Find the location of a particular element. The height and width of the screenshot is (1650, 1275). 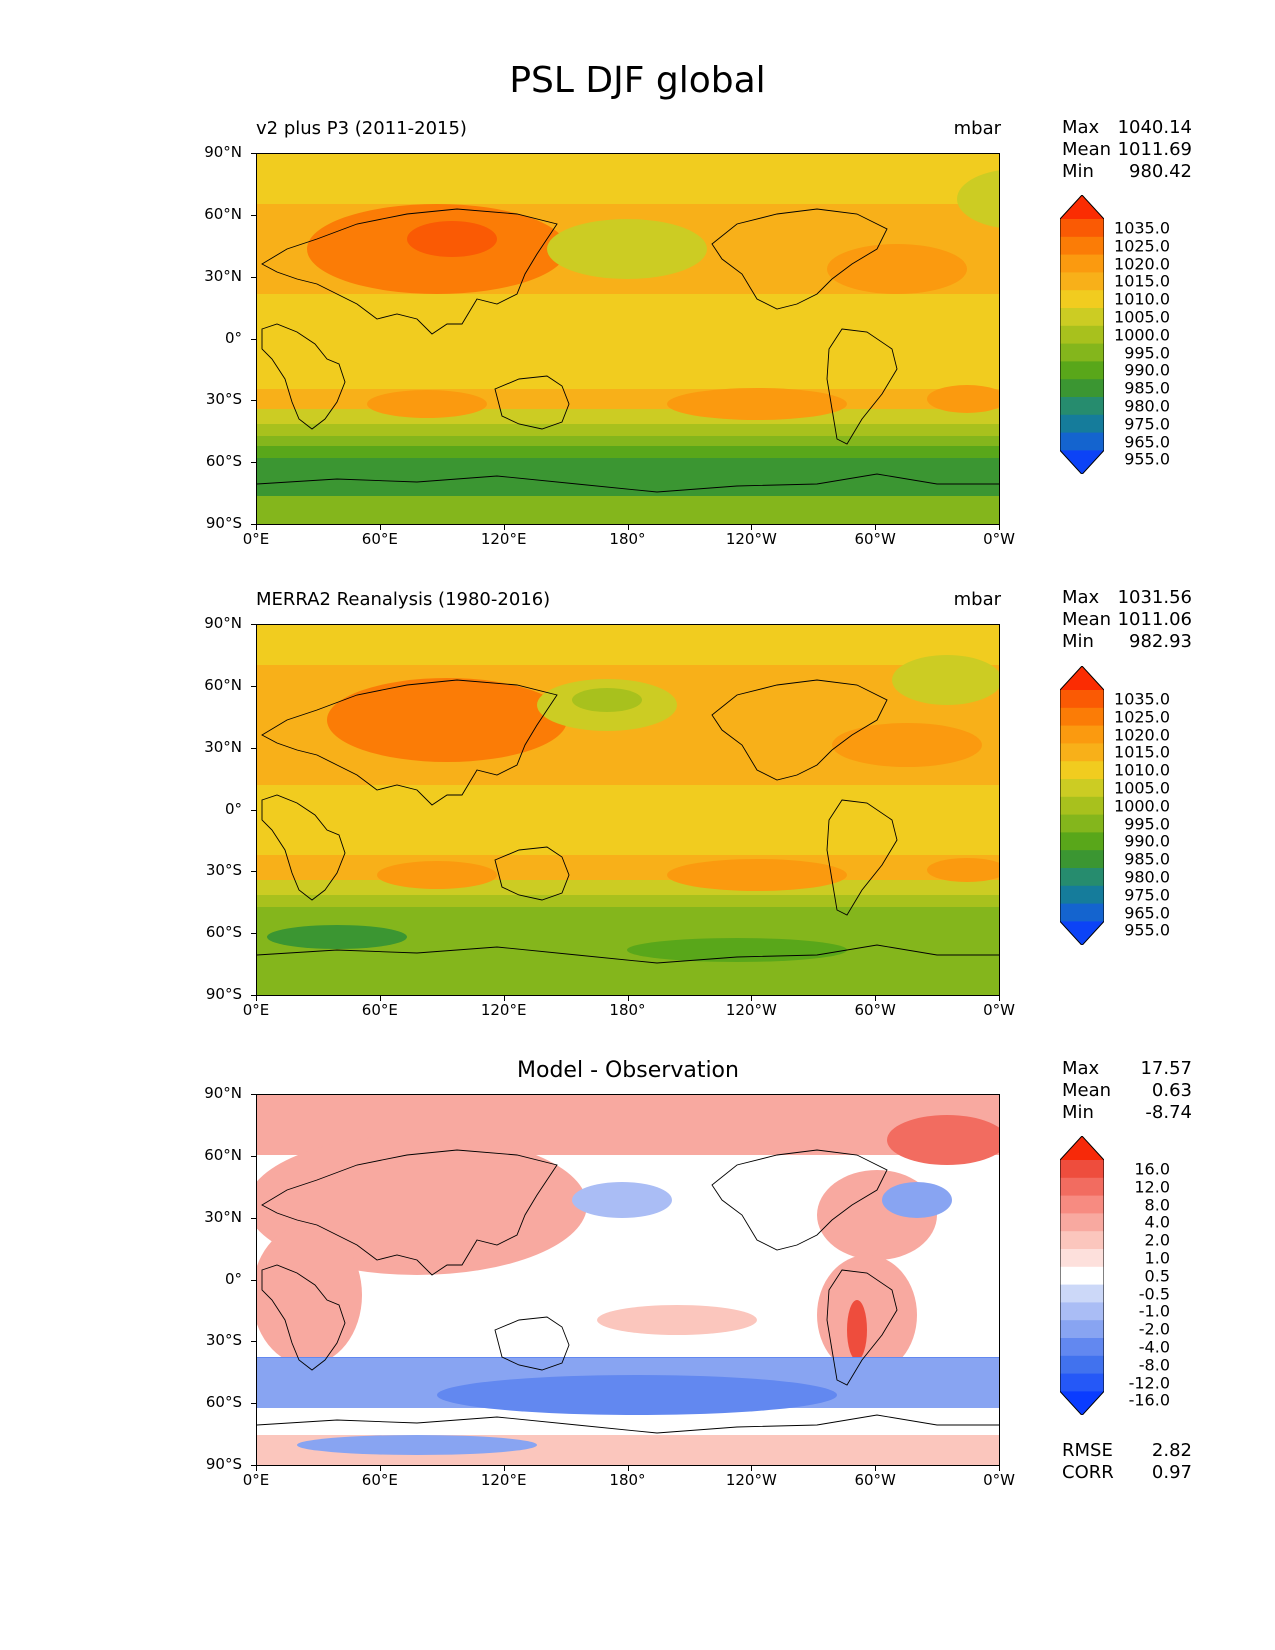

colorbar-label: 2.0 is located at coordinates (1157, 1240).